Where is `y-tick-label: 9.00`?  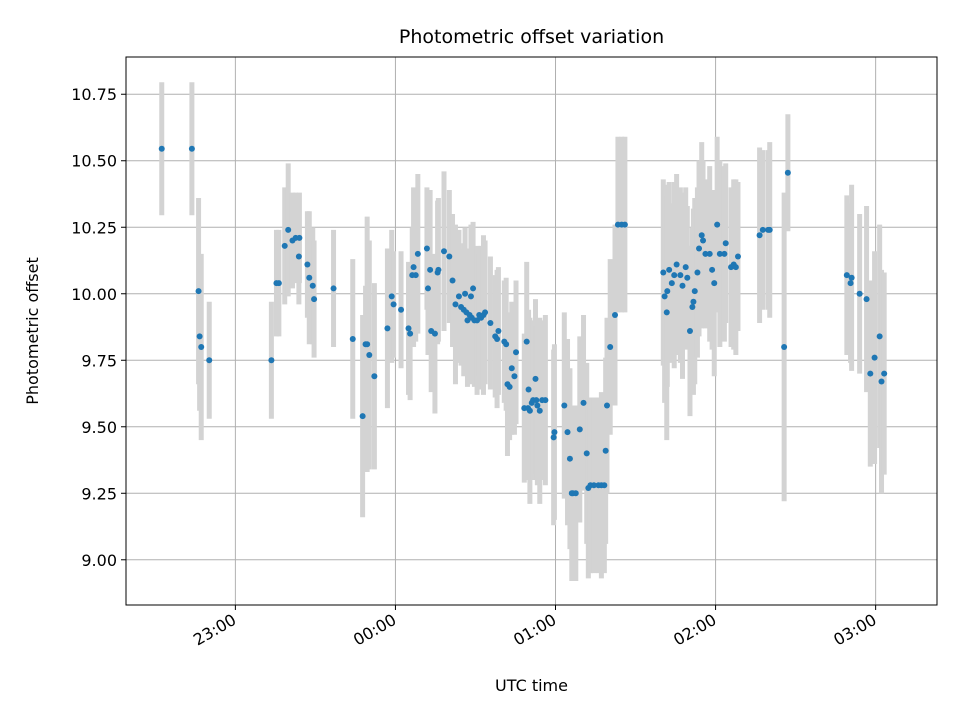
y-tick-label: 9.00 is located at coordinates (99, 560).